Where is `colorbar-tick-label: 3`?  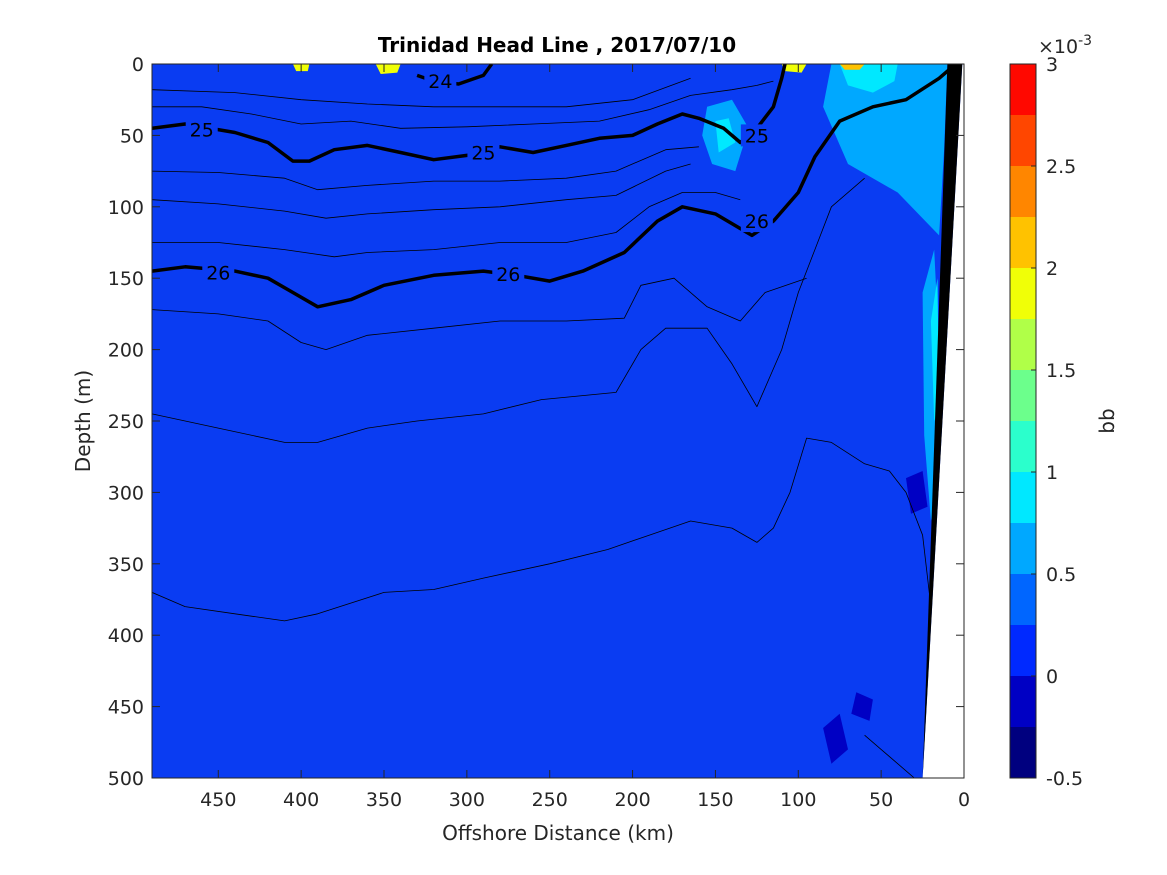
colorbar-tick-label: 3 is located at coordinates (1052, 65).